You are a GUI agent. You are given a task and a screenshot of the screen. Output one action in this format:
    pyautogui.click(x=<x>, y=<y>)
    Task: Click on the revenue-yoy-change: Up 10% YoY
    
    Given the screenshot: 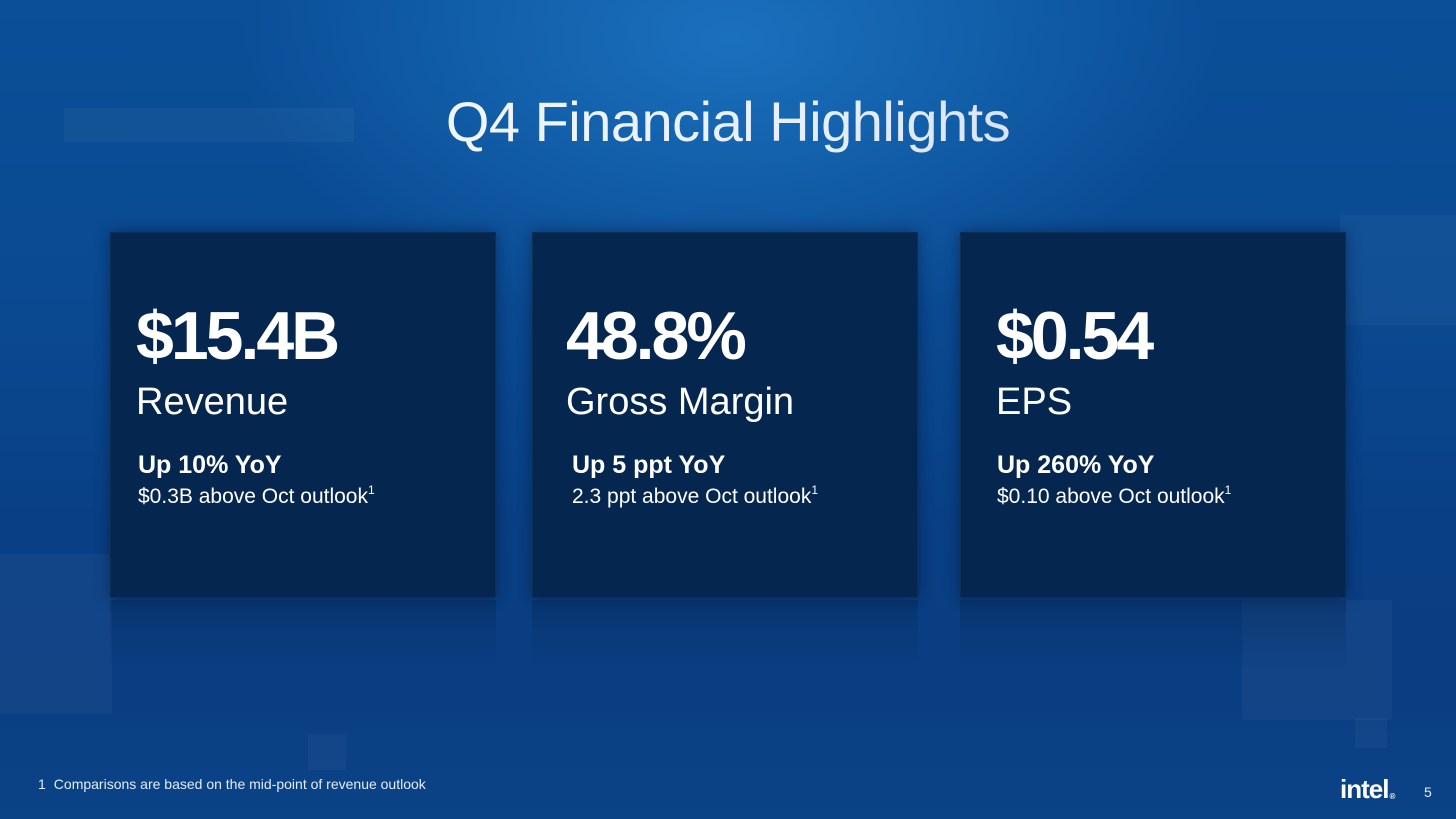 What is the action you would take?
    pyautogui.click(x=210, y=465)
    